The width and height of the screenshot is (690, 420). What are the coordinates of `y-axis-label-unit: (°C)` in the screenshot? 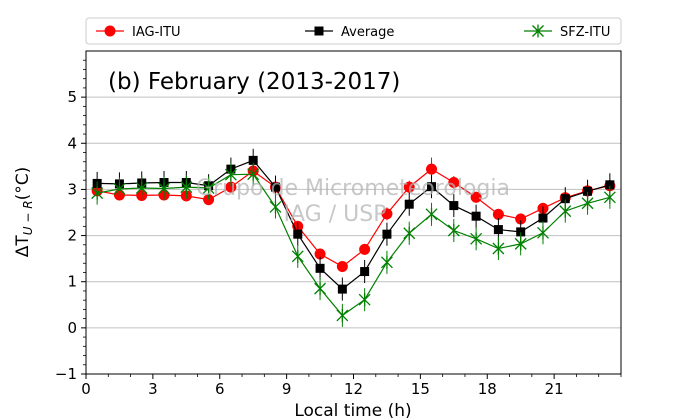 It's located at (23, 184).